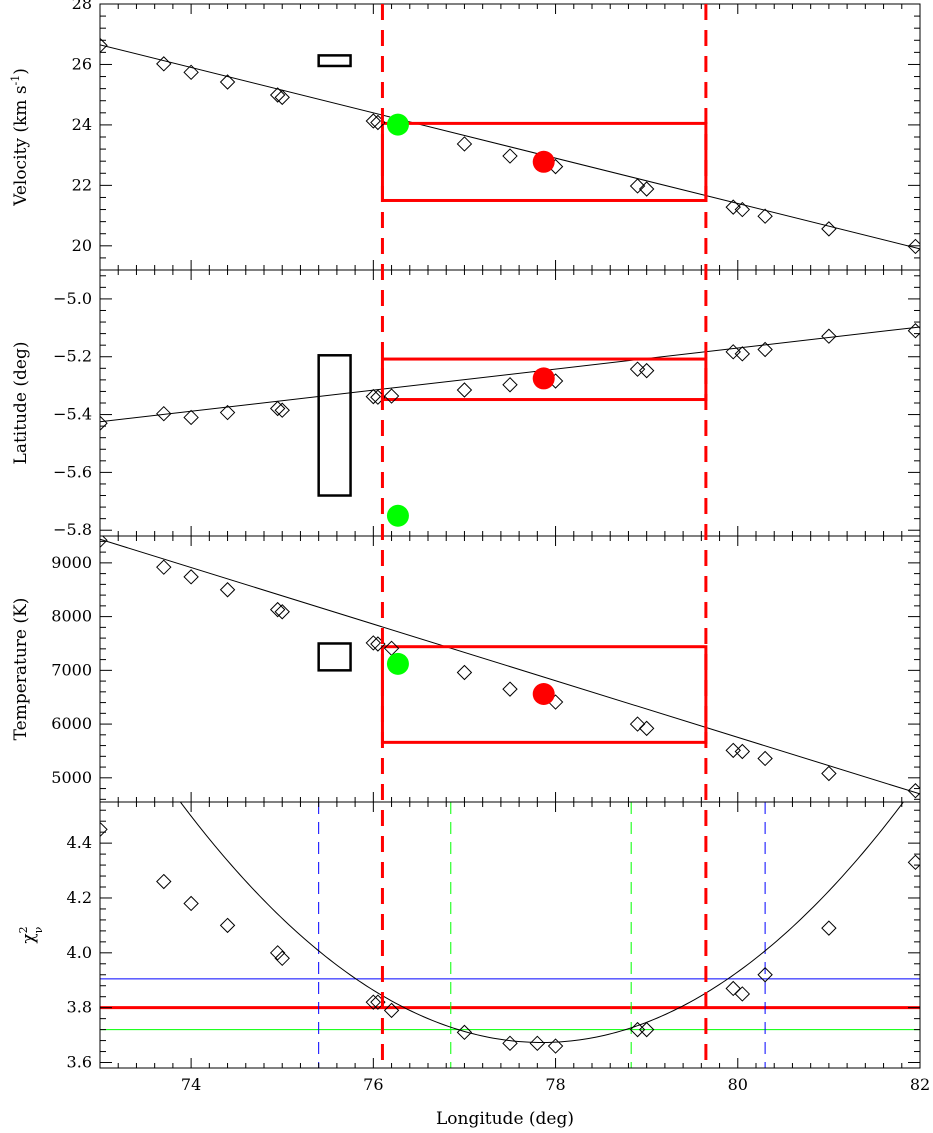  Describe the element at coordinates (21, 145) in the screenshot. I see `y-axis-title-text: Velocity (km s` at that location.